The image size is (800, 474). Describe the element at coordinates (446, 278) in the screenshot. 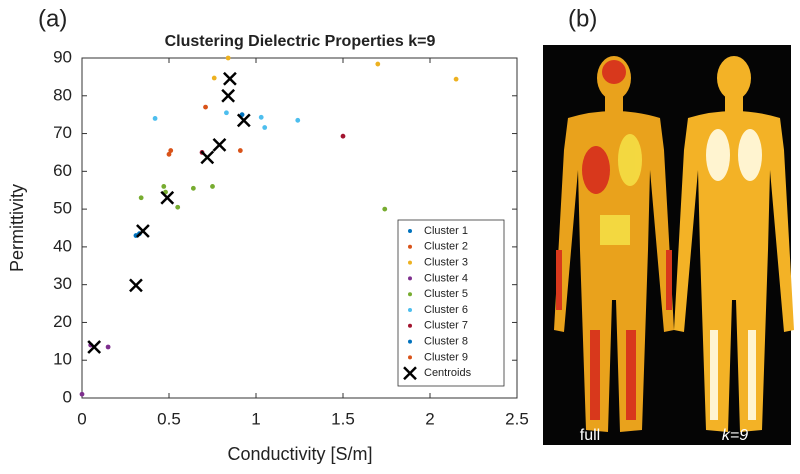

I see `legend-label: Cluster 4` at that location.